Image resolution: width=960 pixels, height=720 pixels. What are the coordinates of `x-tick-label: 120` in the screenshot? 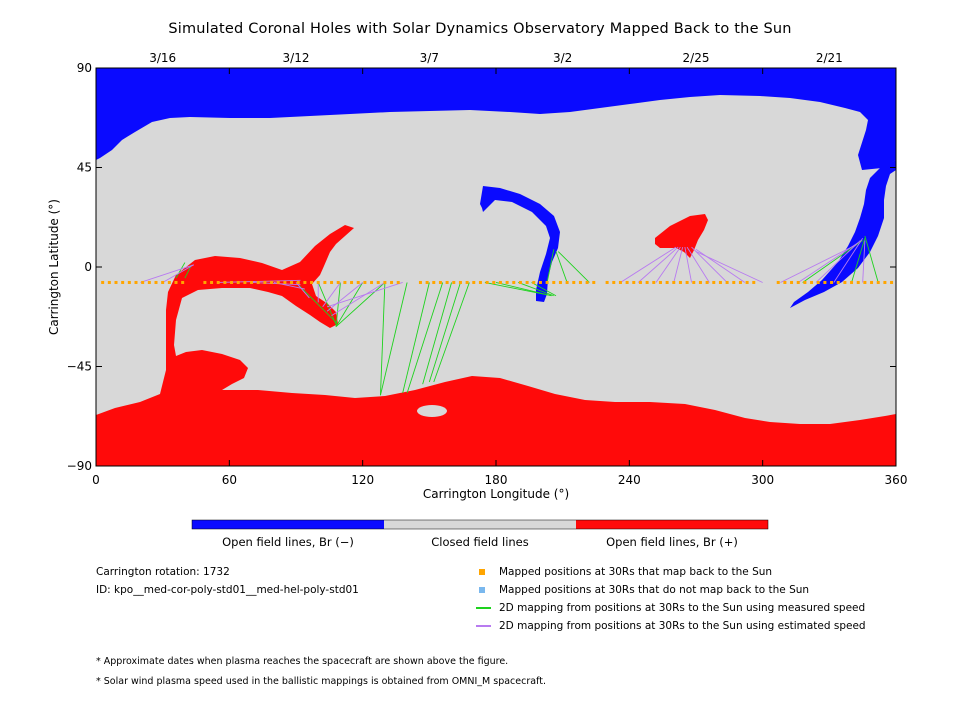 It's located at (362, 480).